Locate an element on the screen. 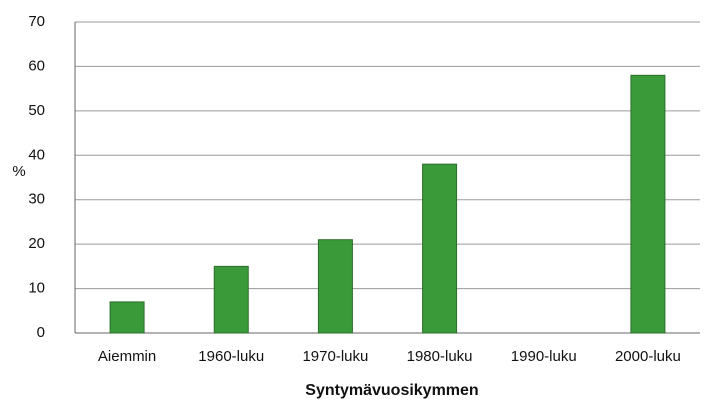 The image size is (706, 407). y-tick-label: 40 is located at coordinates (36, 154).